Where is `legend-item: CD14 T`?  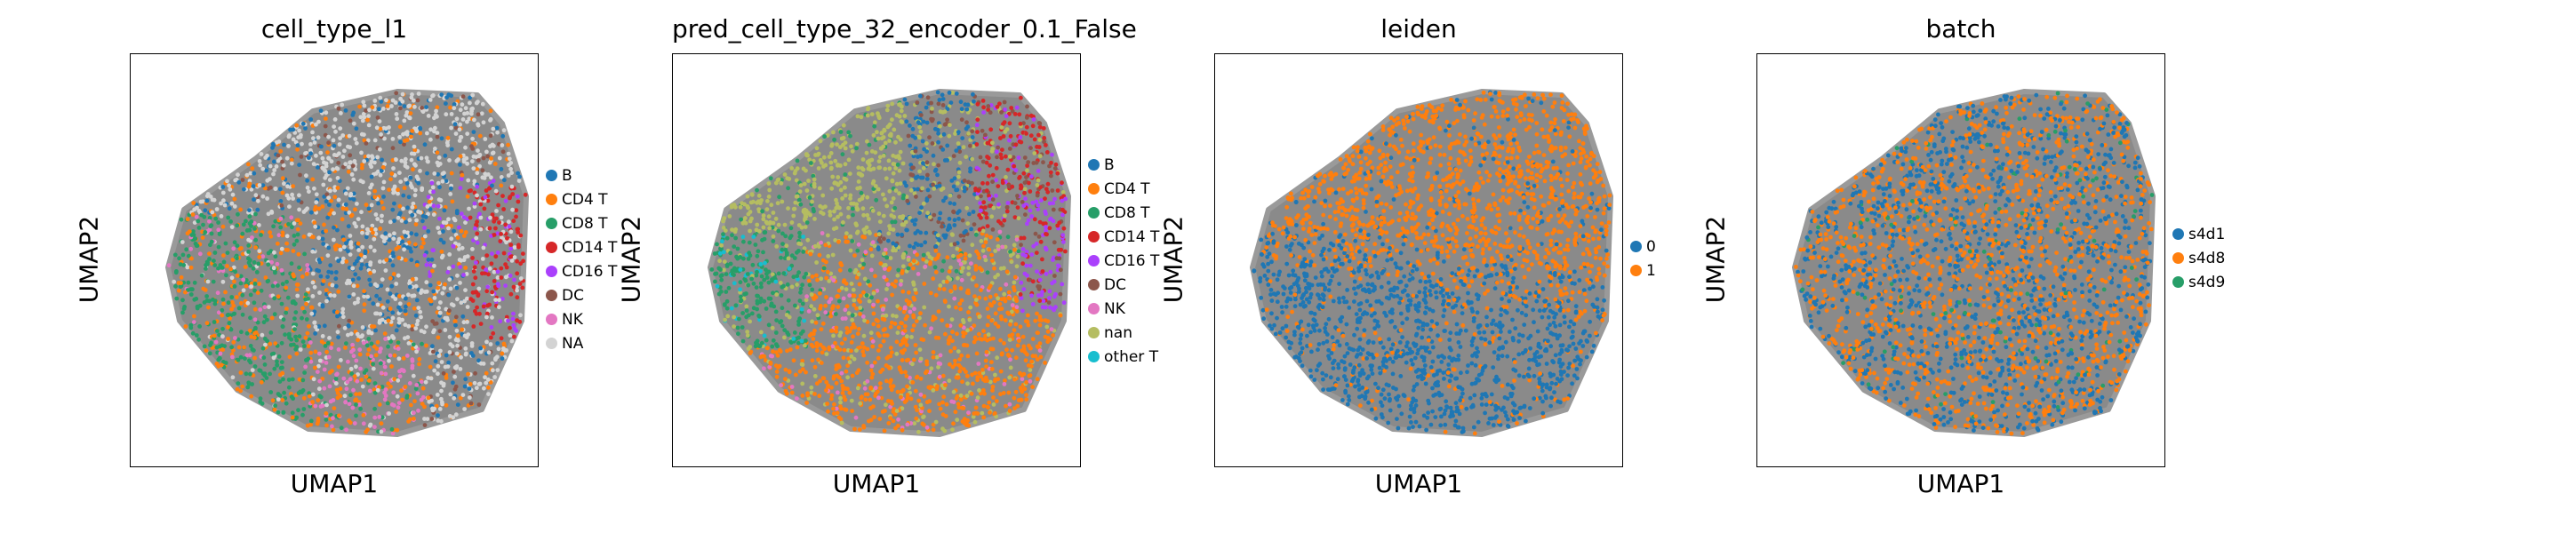 legend-item: CD14 T is located at coordinates (581, 247).